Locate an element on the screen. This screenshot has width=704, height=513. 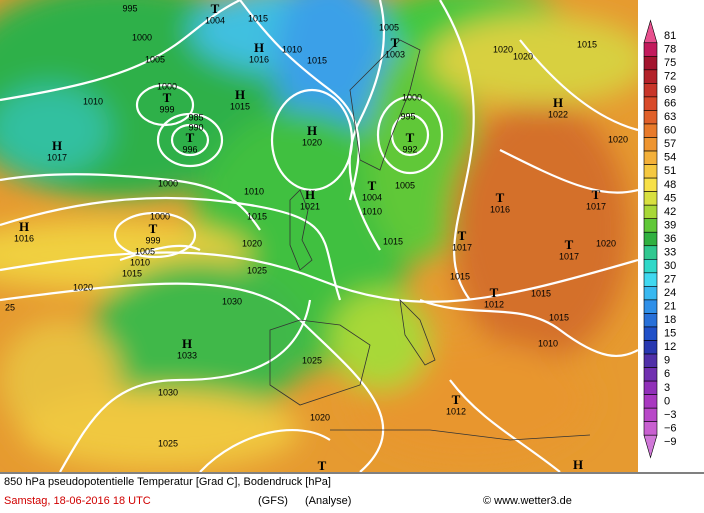
colorbar-label: 45 is located at coordinates (670, 198).